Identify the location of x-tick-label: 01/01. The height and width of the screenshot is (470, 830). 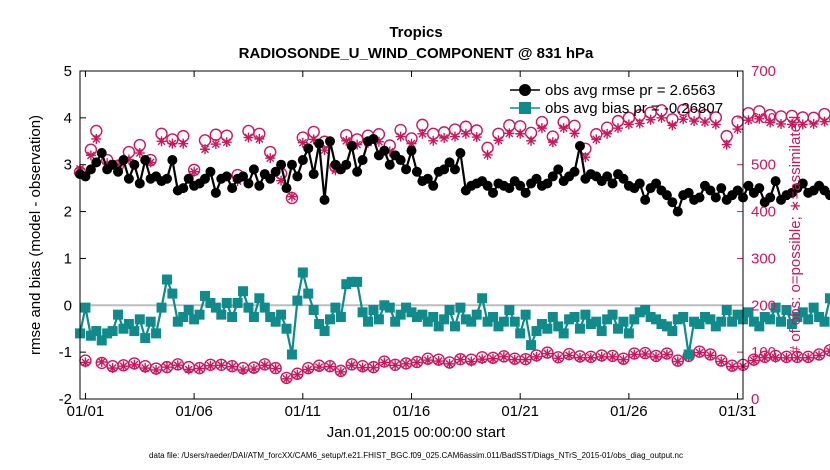
(86, 411).